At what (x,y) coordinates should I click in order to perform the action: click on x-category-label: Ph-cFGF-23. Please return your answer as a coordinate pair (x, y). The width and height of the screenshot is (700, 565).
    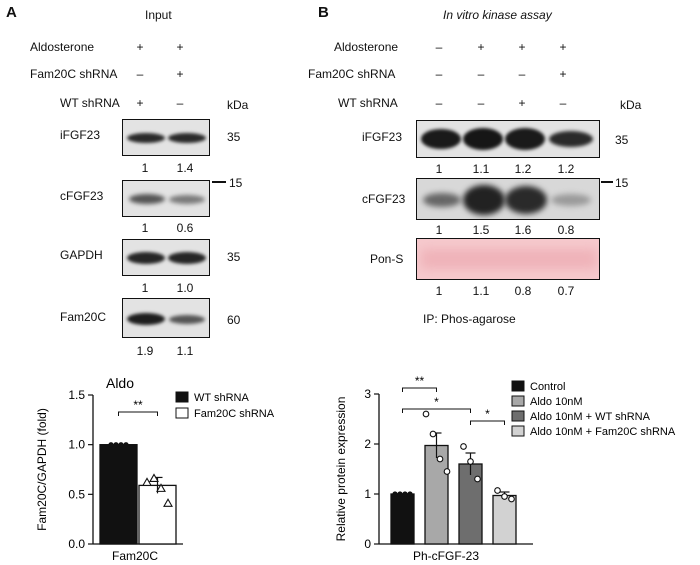
    Looking at the image, I should click on (446, 556).